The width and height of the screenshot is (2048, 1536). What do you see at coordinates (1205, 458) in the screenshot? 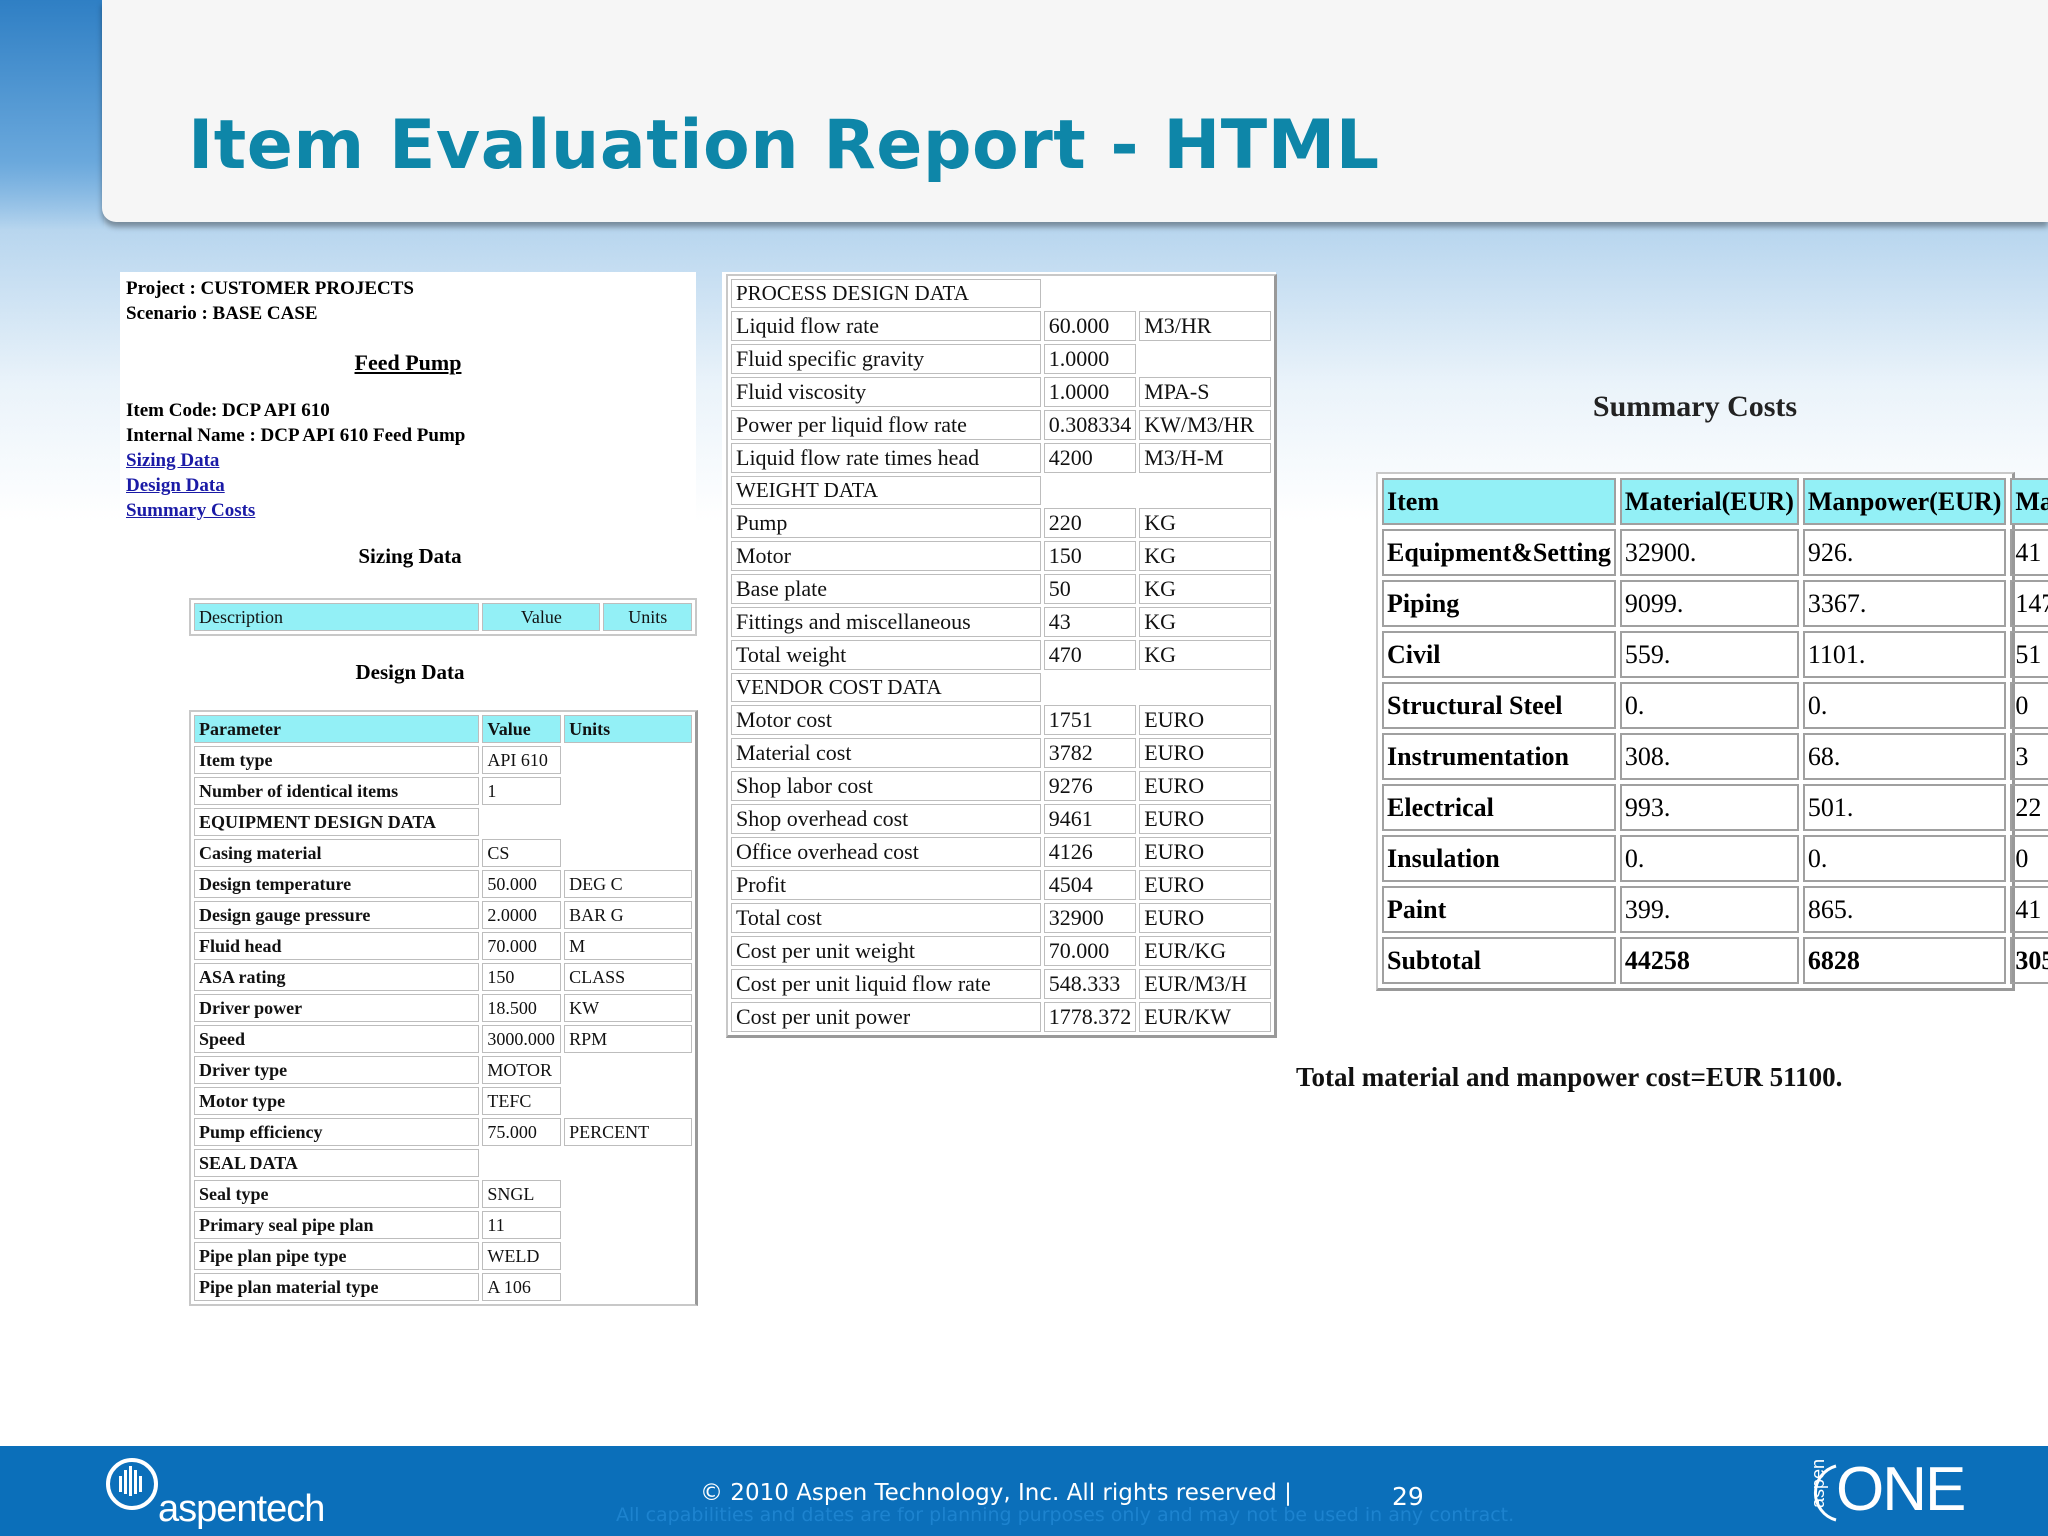
I see `process-units-cell: M3/H-M` at bounding box center [1205, 458].